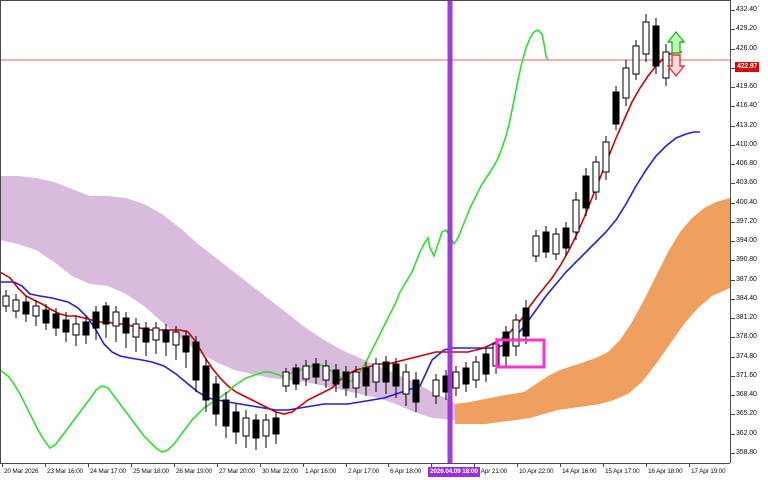 This screenshot has width=768, height=480. I want to click on candle-group-left, so click(141, 370).